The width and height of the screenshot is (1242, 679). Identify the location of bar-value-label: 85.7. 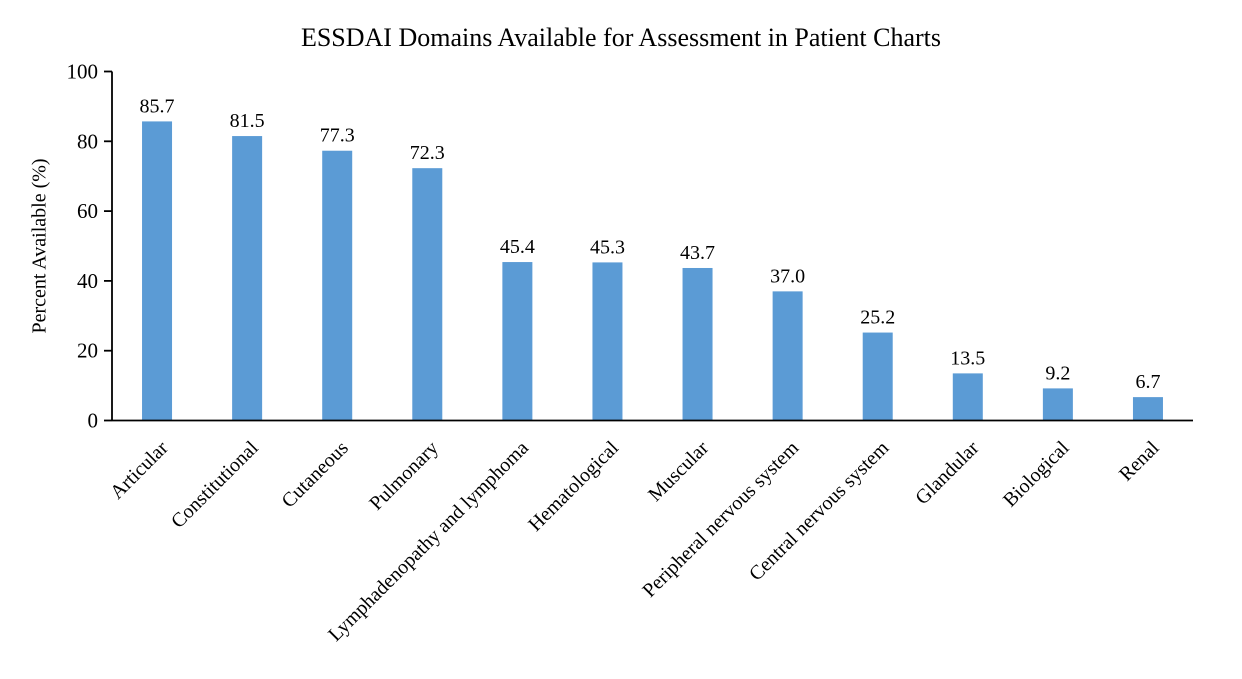
(157, 106).